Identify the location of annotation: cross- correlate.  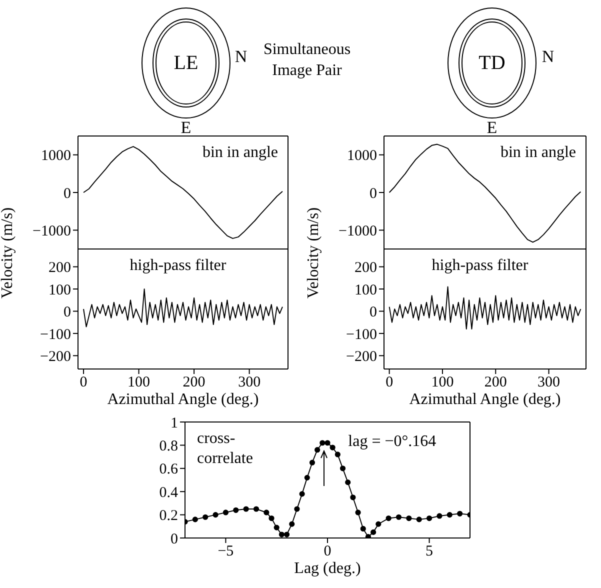
(225, 449).